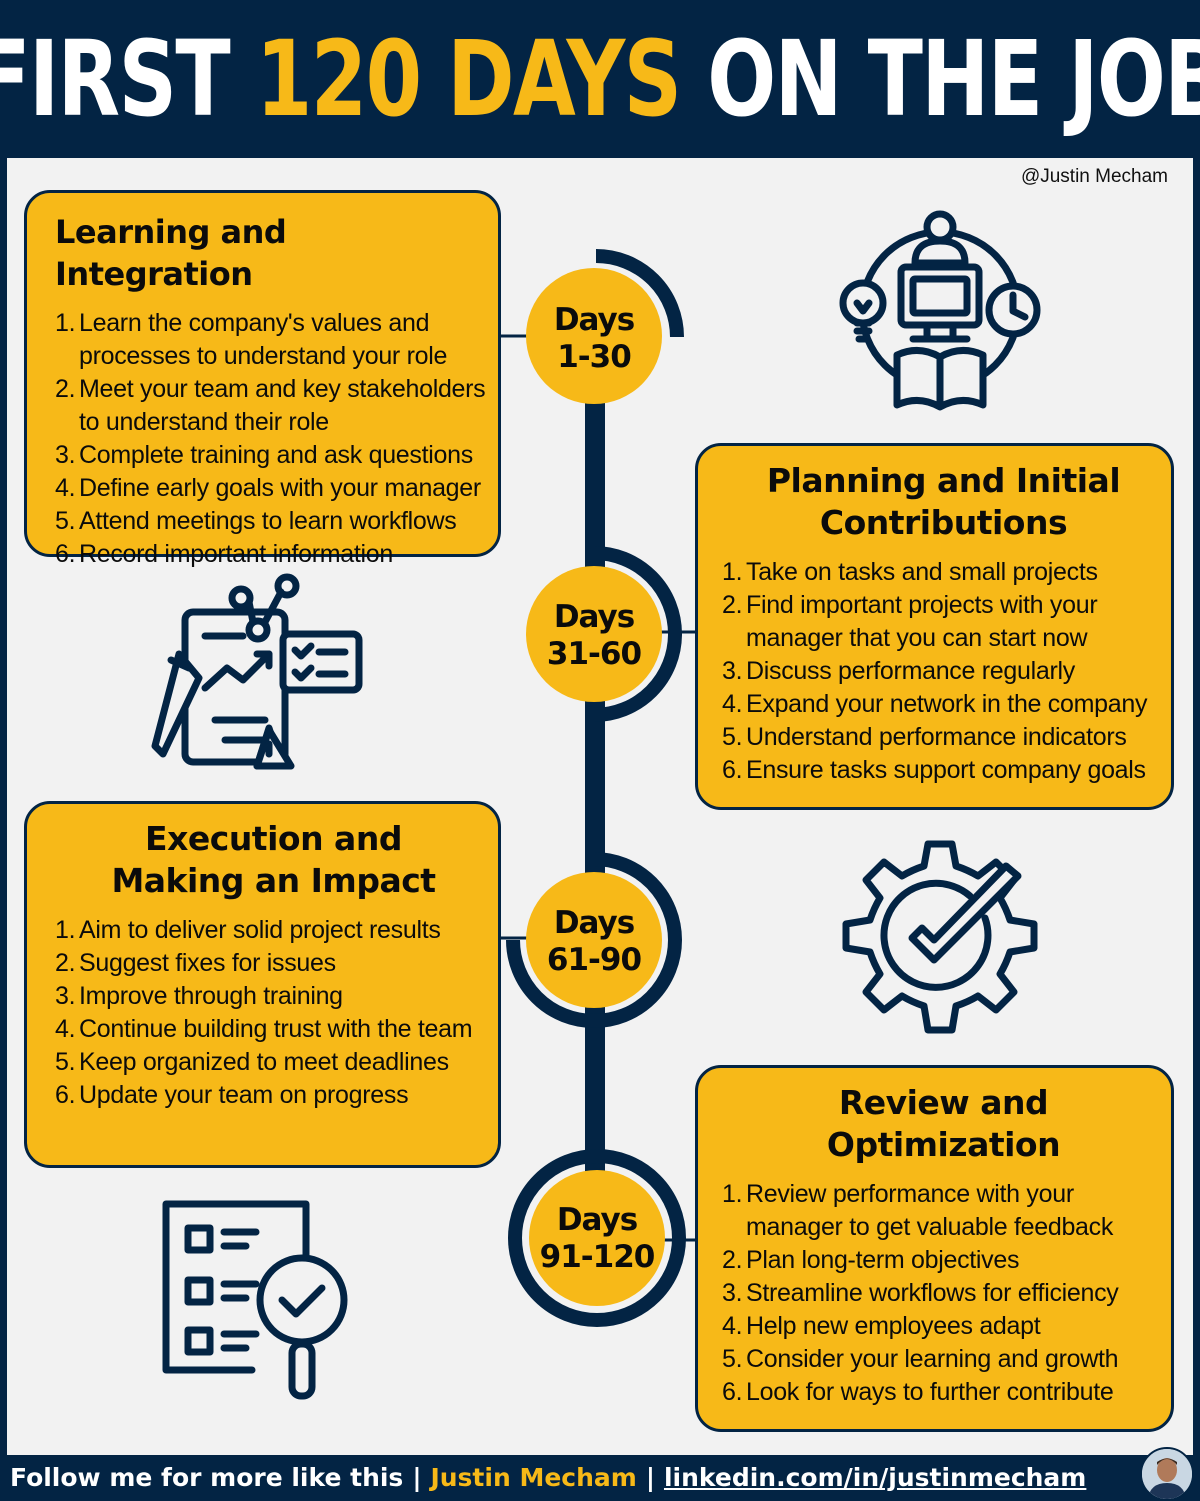 The height and width of the screenshot is (1501, 1200). What do you see at coordinates (255, 1300) in the screenshot?
I see `checklist-magnifier-icon` at bounding box center [255, 1300].